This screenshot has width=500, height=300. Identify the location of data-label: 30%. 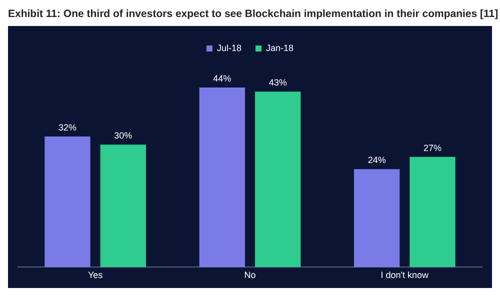
(123, 135).